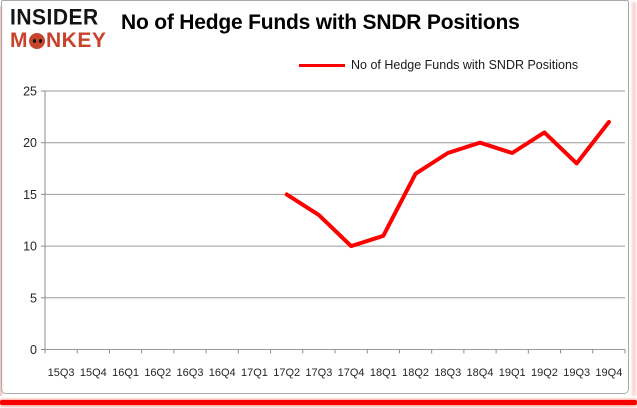 Image resolution: width=637 pixels, height=408 pixels. What do you see at coordinates (40, 40) in the screenshot?
I see `monkey-eye-right` at bounding box center [40, 40].